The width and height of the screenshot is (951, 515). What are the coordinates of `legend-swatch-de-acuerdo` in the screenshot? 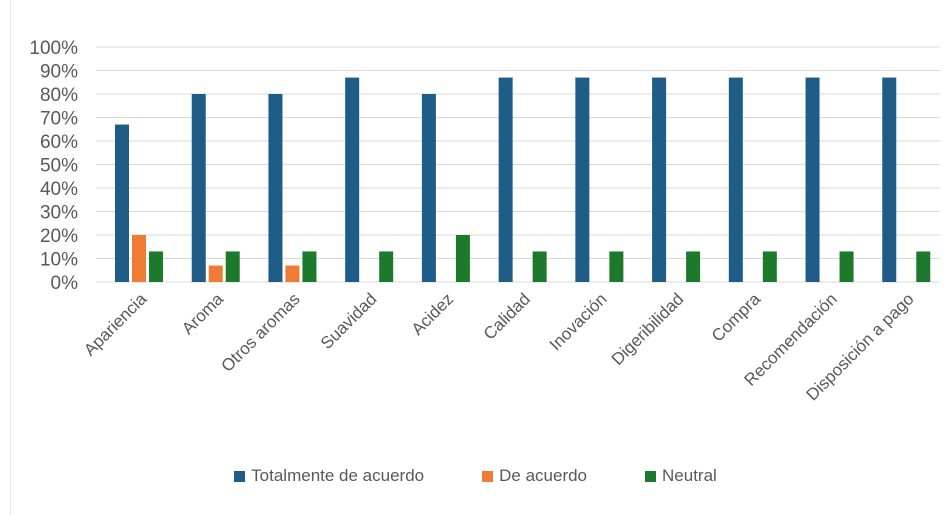 It's located at (488, 476).